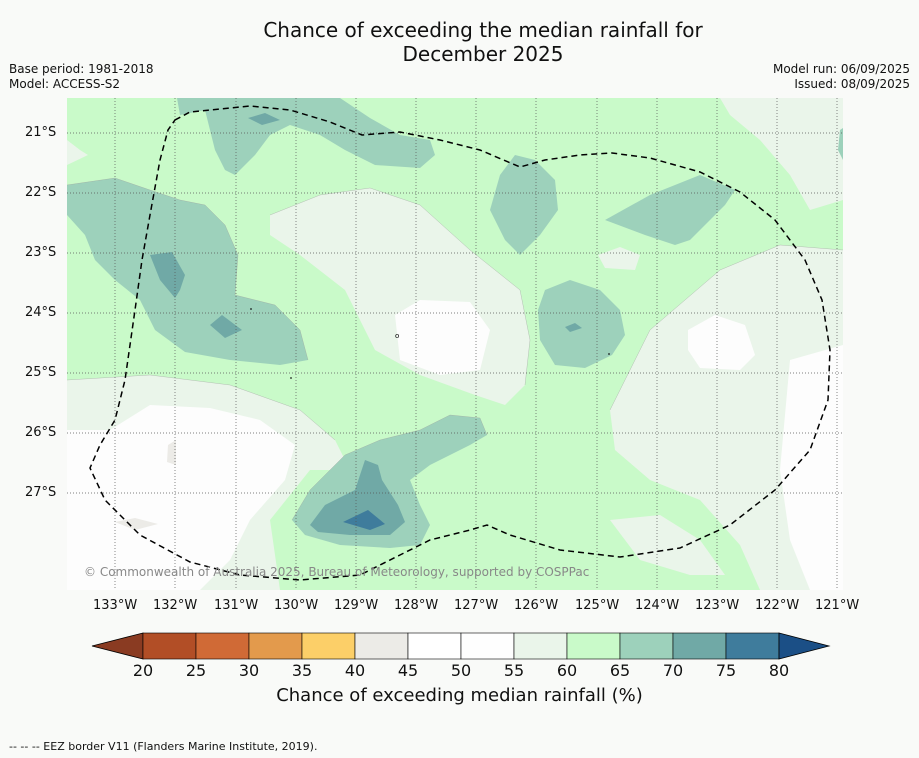 This screenshot has width=919, height=758. Describe the element at coordinates (779, 670) in the screenshot. I see `colorbar-tick-label: 80` at that location.